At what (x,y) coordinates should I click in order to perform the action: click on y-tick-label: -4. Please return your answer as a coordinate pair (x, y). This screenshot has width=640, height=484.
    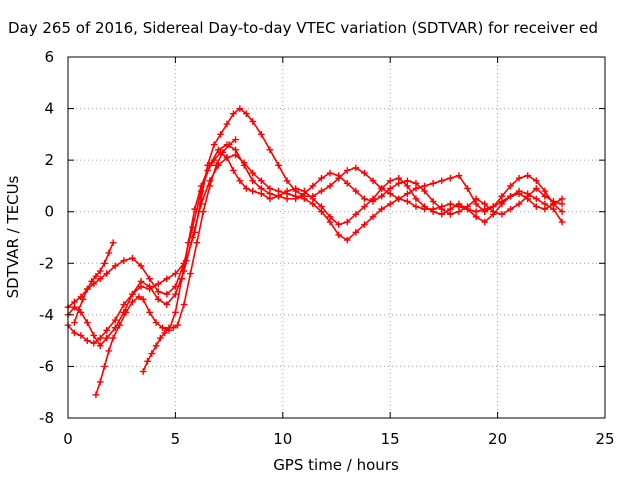
    Looking at the image, I should click on (46, 315).